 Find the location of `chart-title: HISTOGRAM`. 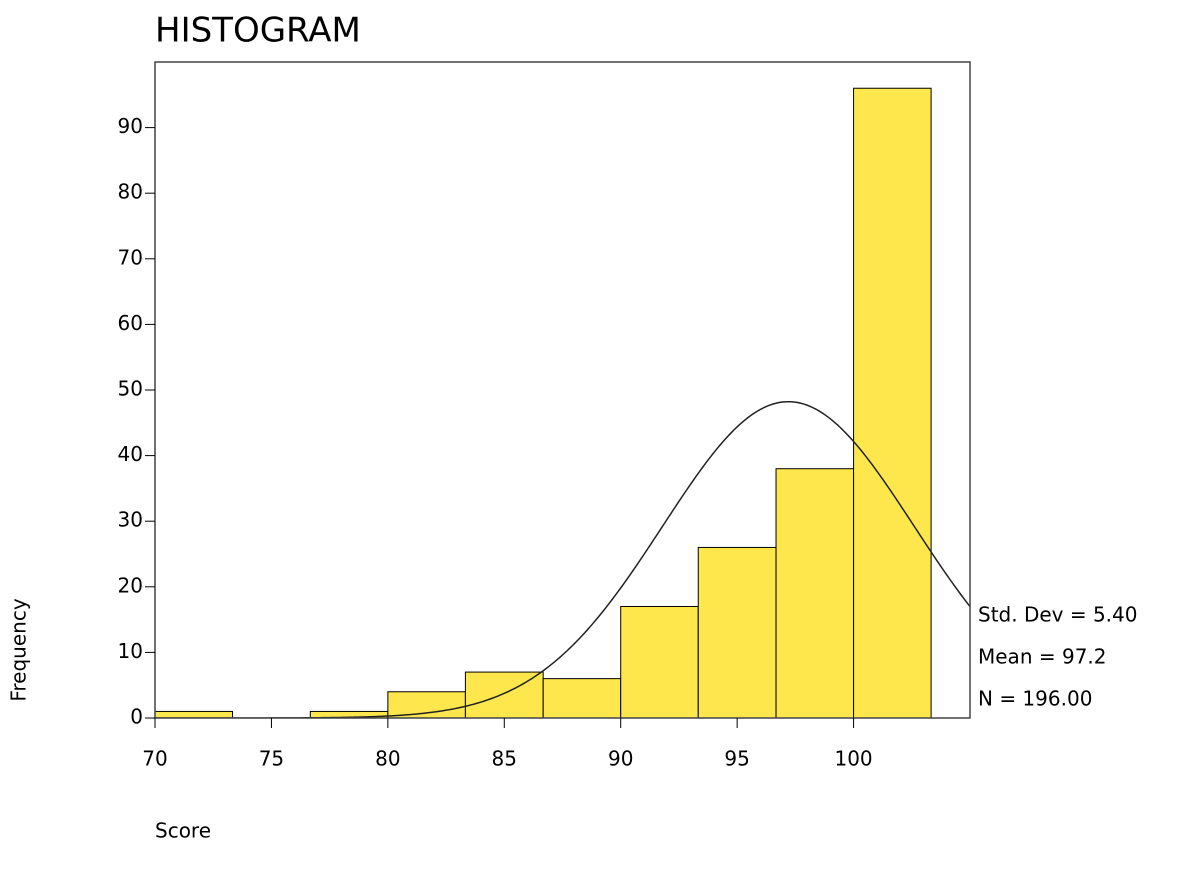

chart-title: HISTOGRAM is located at coordinates (258, 31).